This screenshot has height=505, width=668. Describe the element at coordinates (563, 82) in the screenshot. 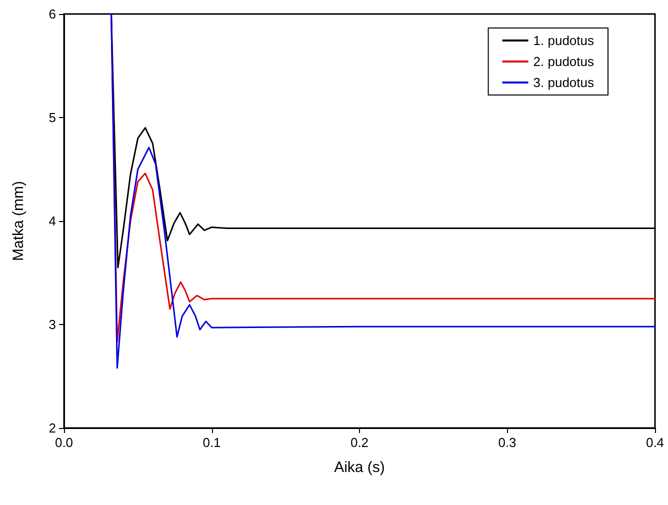

I see `legend-label: 3. pudotus` at that location.